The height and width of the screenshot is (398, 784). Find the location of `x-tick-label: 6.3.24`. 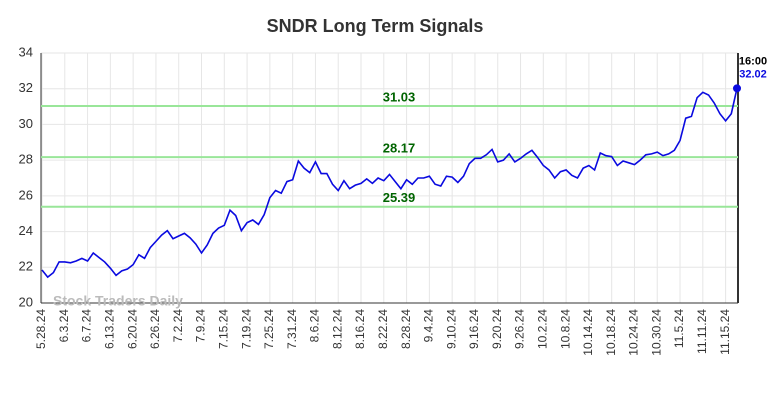

x-tick-label: 6.3.24 is located at coordinates (64, 326).